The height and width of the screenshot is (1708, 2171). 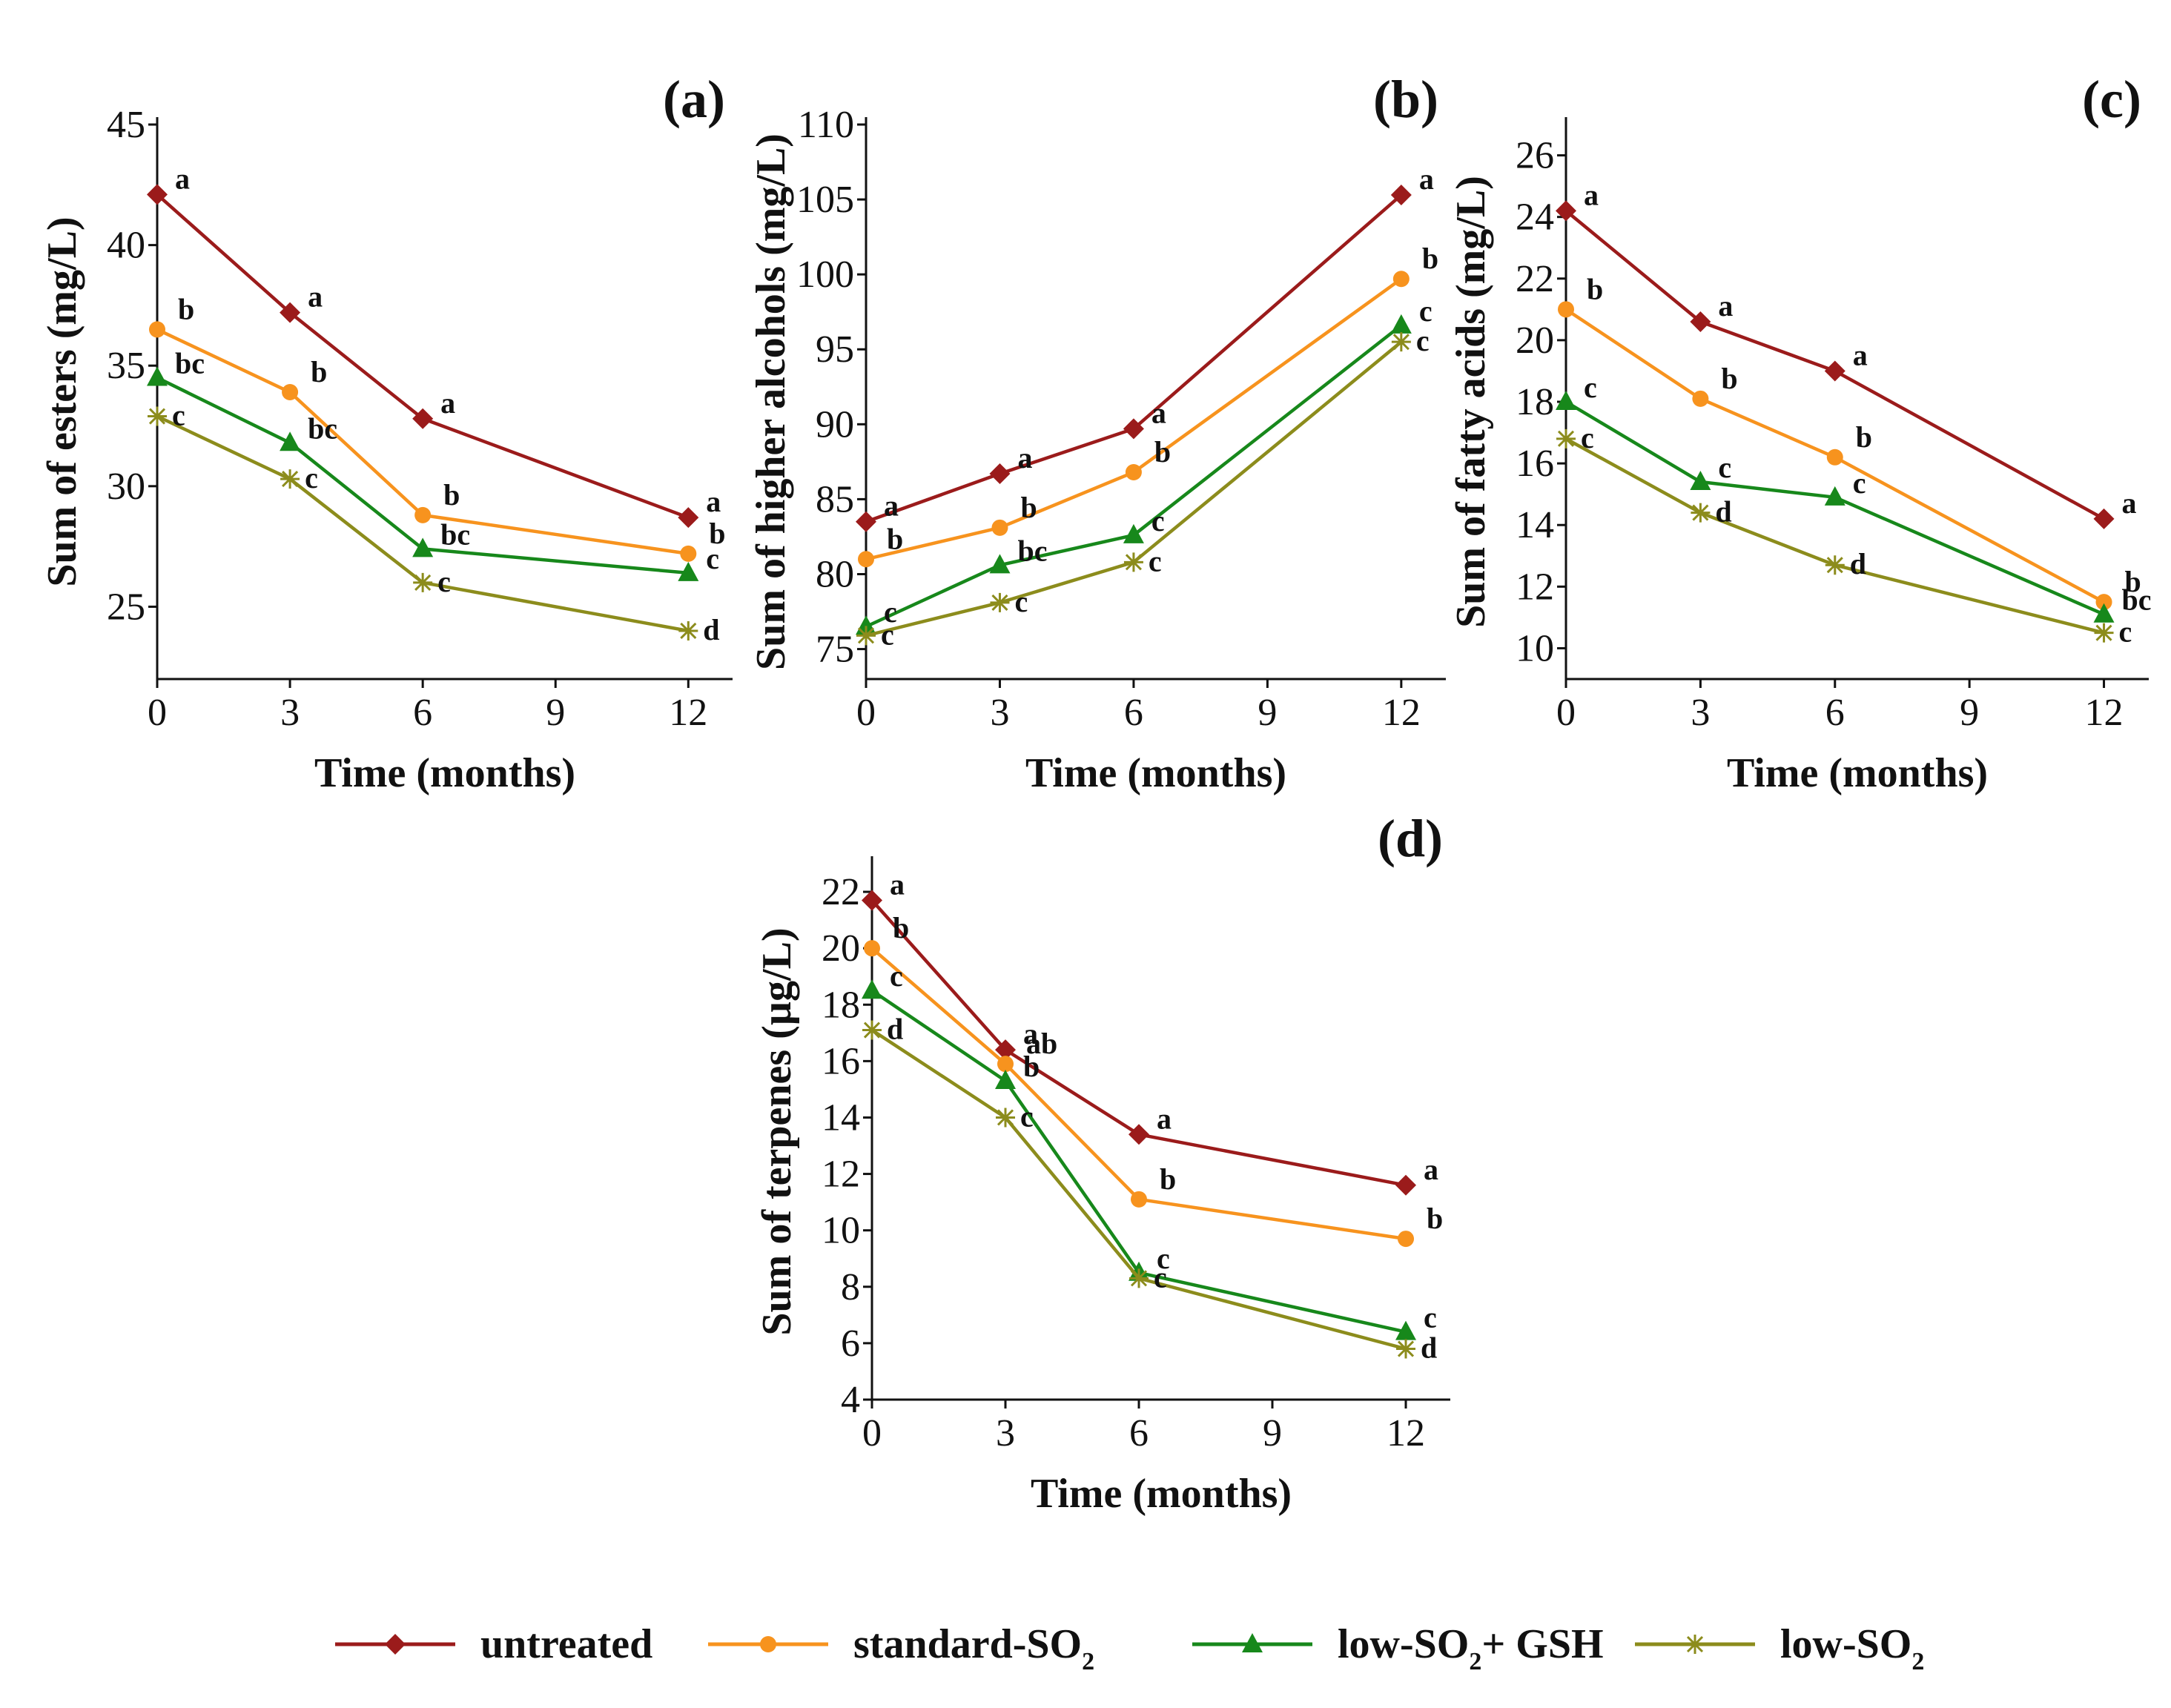 What do you see at coordinates (835, 574) in the screenshot?
I see `y-tick-label: 80` at bounding box center [835, 574].